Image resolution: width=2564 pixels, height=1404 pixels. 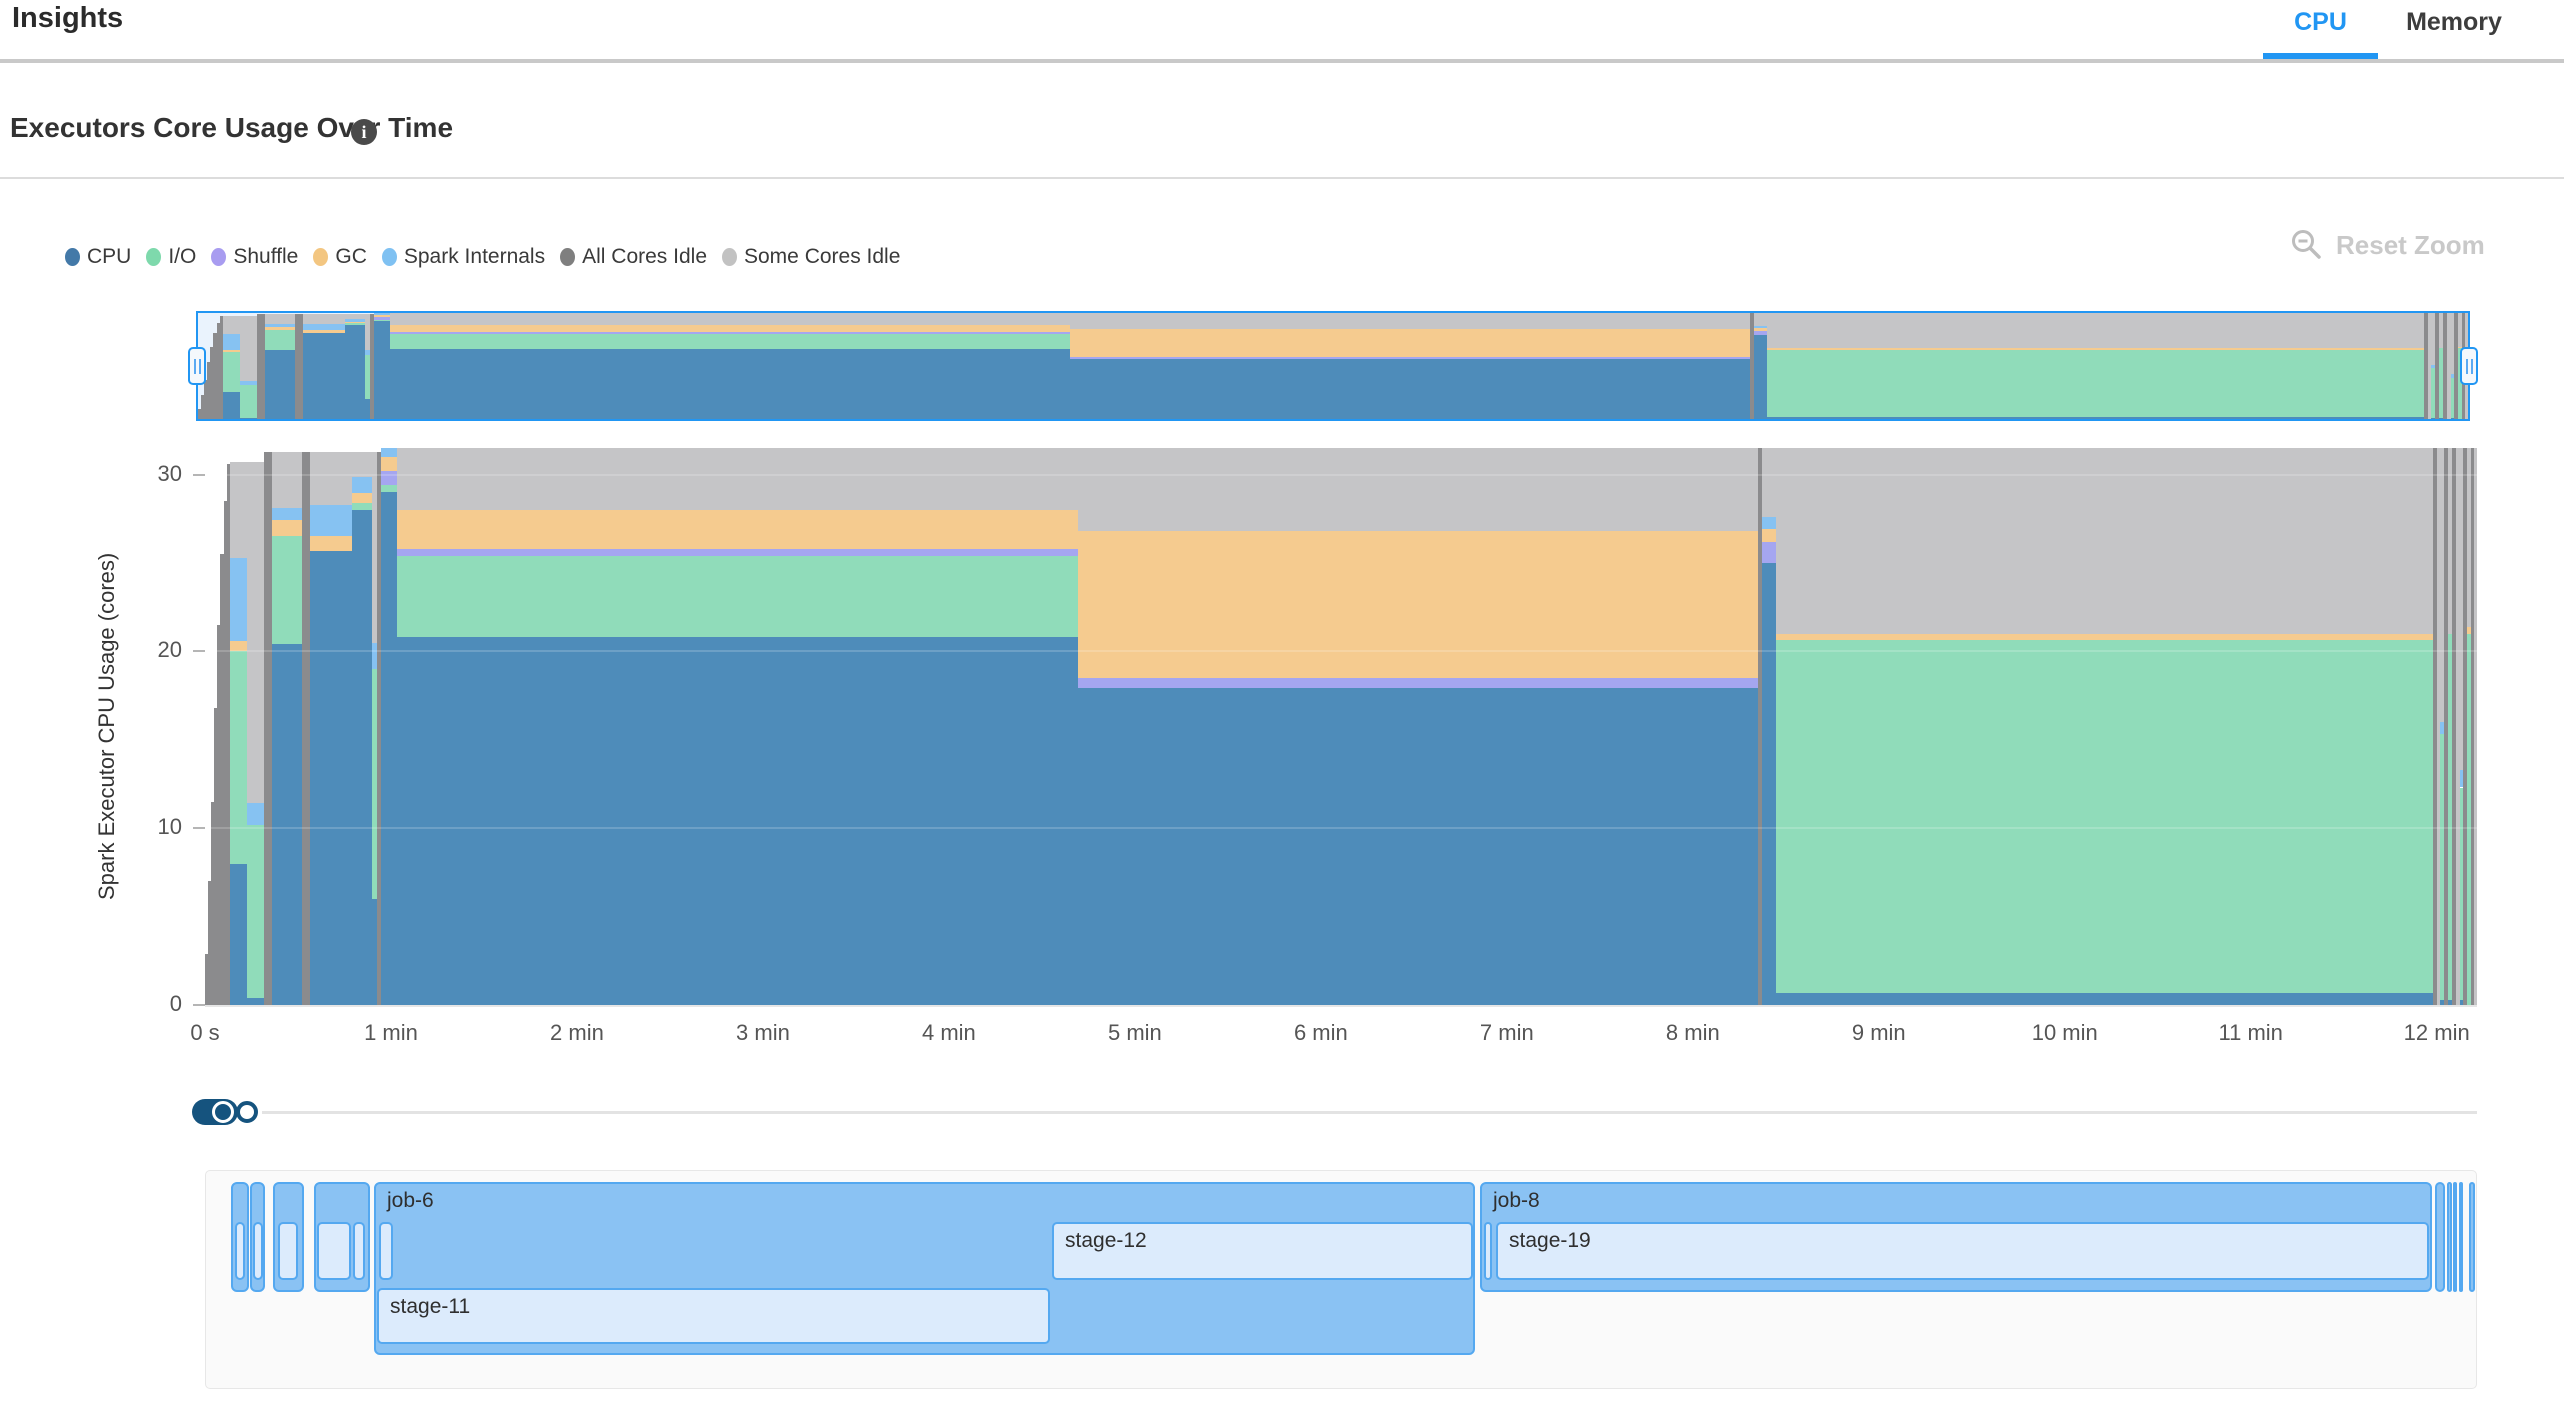 What do you see at coordinates (171, 257) in the screenshot?
I see `legend-item-i-o: I/O` at bounding box center [171, 257].